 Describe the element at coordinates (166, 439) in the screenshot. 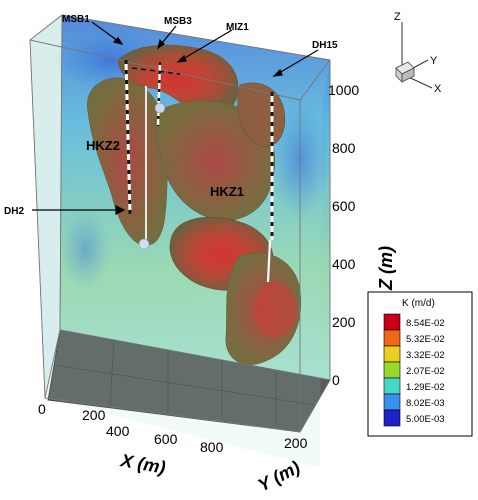

I see `x-tick: 600` at that location.